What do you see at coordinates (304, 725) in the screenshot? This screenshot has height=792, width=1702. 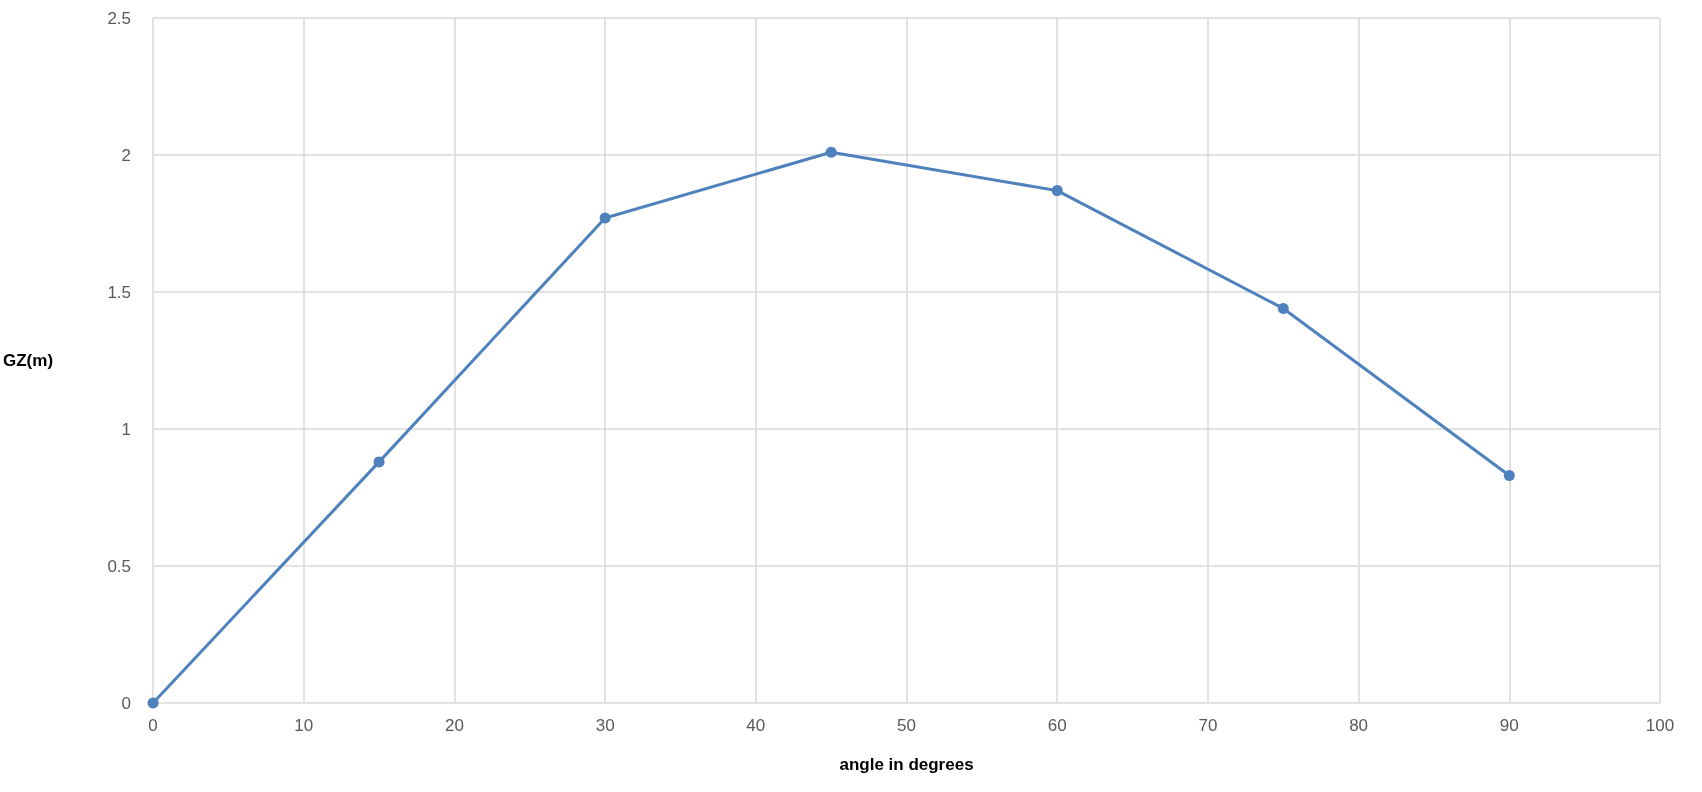 I see `x-tick-label: 10` at bounding box center [304, 725].